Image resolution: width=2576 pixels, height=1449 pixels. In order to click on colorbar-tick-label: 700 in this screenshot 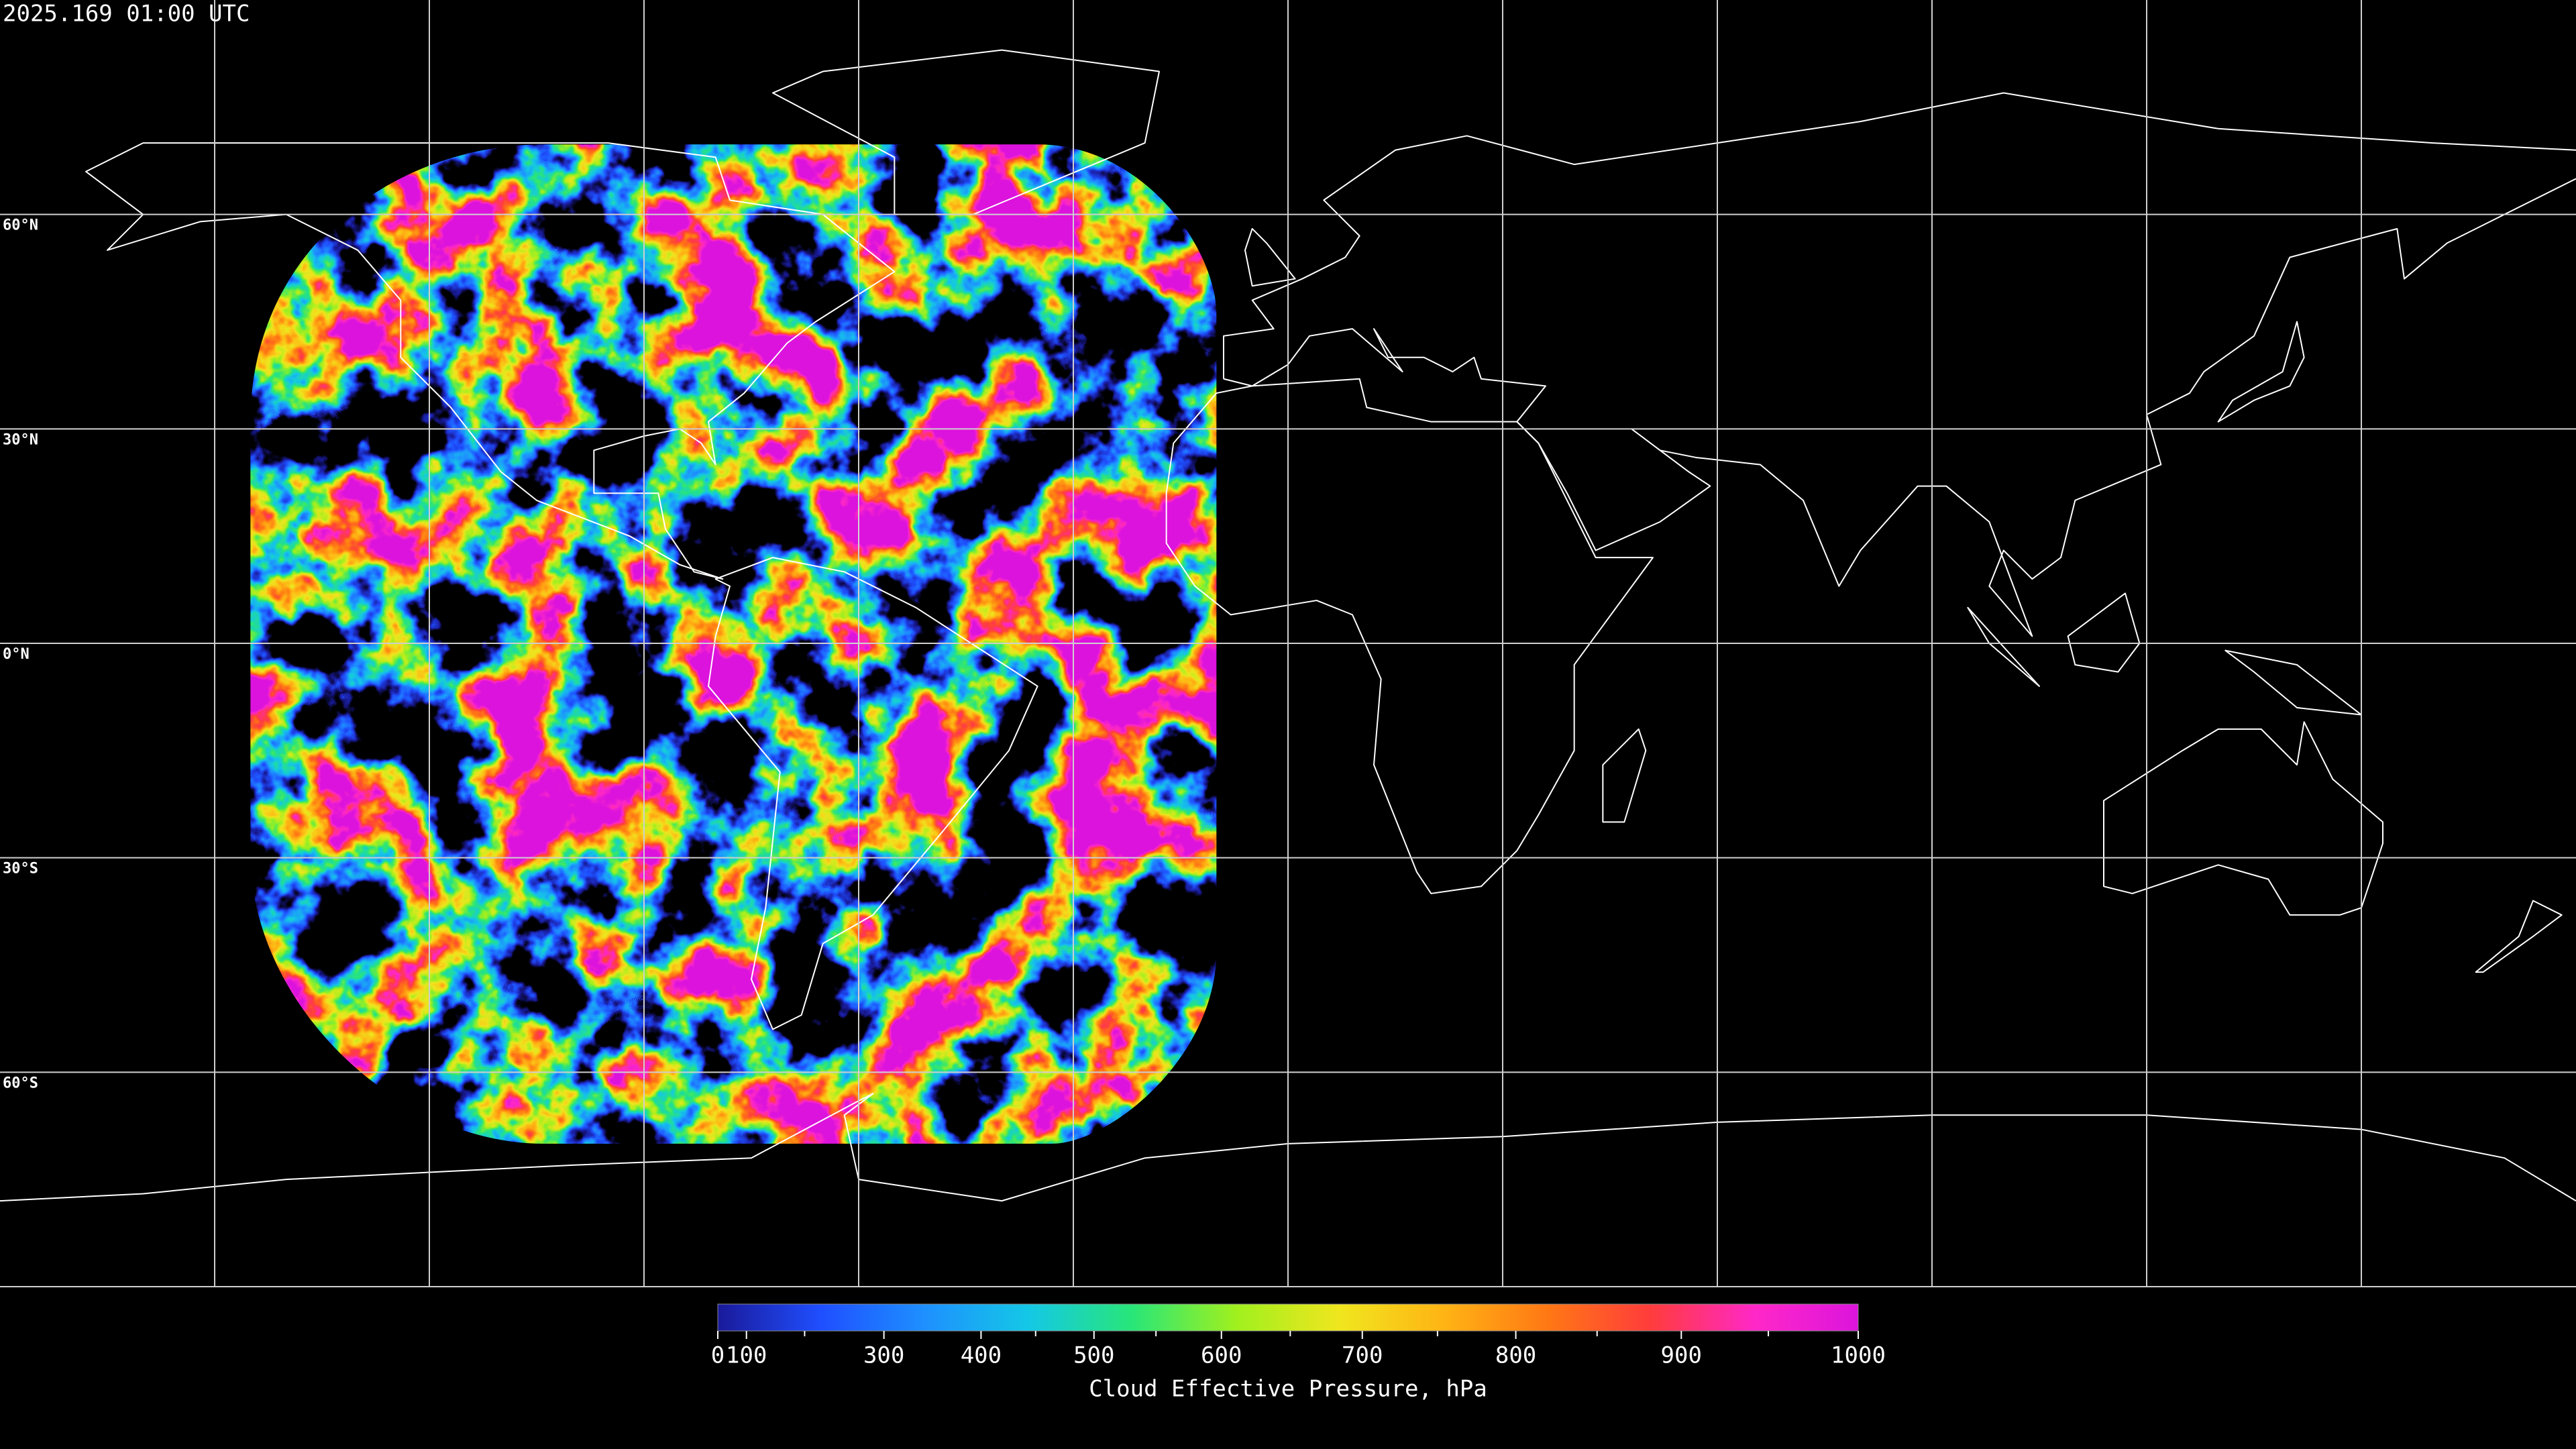, I will do `click(1362, 1355)`.